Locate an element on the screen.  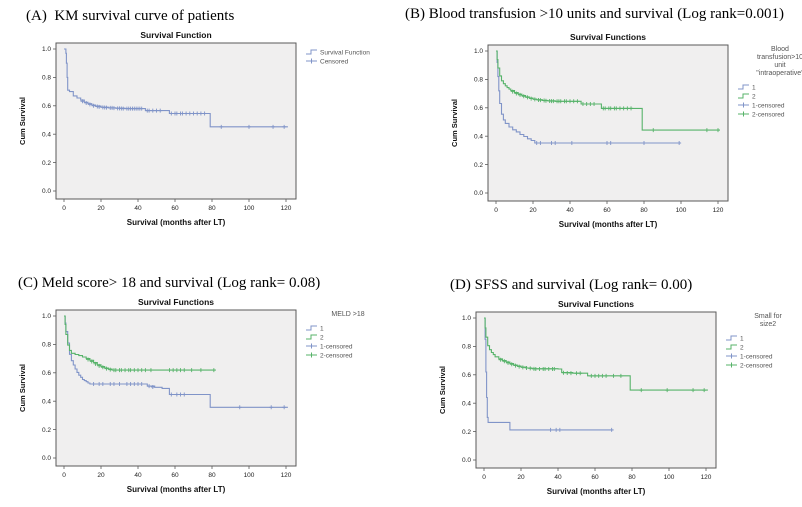
legend-title-line: Blood is located at coordinates (780, 49).